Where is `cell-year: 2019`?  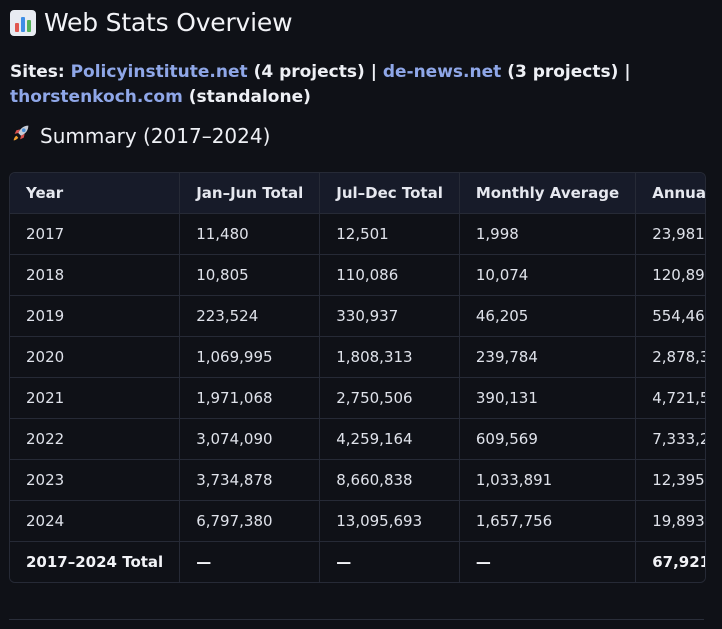 cell-year: 2019 is located at coordinates (95, 316).